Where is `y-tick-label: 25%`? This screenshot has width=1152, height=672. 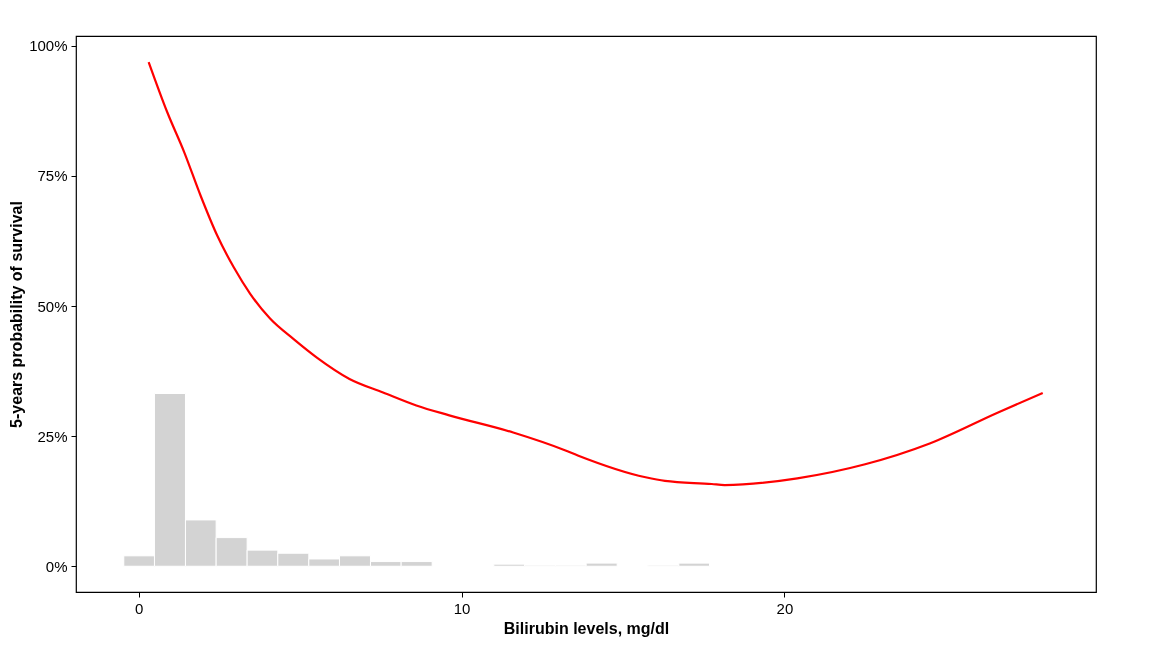 y-tick-label: 25% is located at coordinates (52, 436).